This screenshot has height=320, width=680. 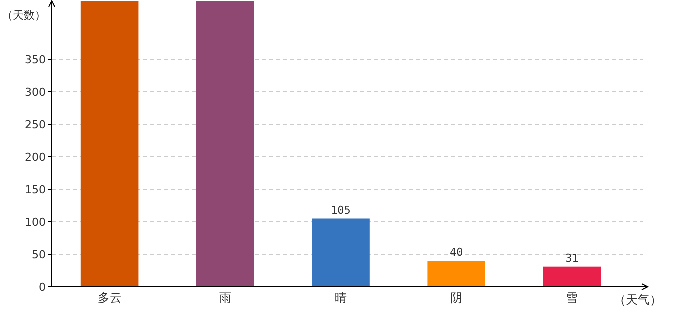 What do you see at coordinates (457, 252) in the screenshot?
I see `data-label: 40` at bounding box center [457, 252].